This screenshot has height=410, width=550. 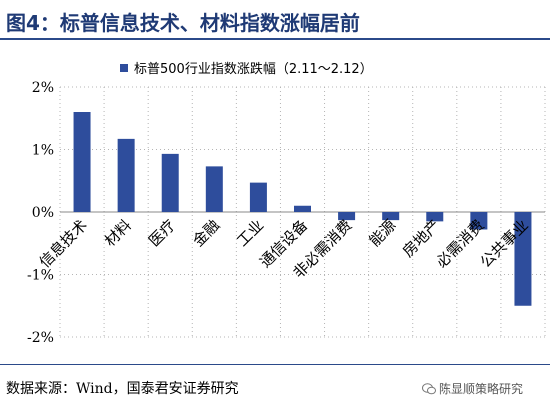 I want to click on y-tick-label: -2%, so click(x=40, y=338).